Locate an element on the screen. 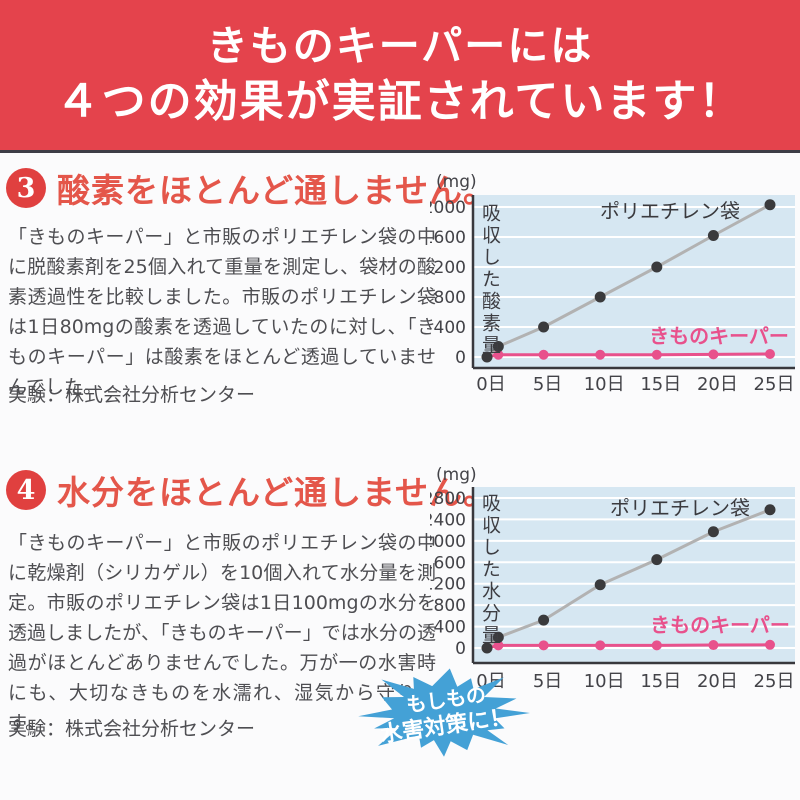 The width and height of the screenshot is (800, 800). section3-number-badge: 3 is located at coordinates (26, 188).